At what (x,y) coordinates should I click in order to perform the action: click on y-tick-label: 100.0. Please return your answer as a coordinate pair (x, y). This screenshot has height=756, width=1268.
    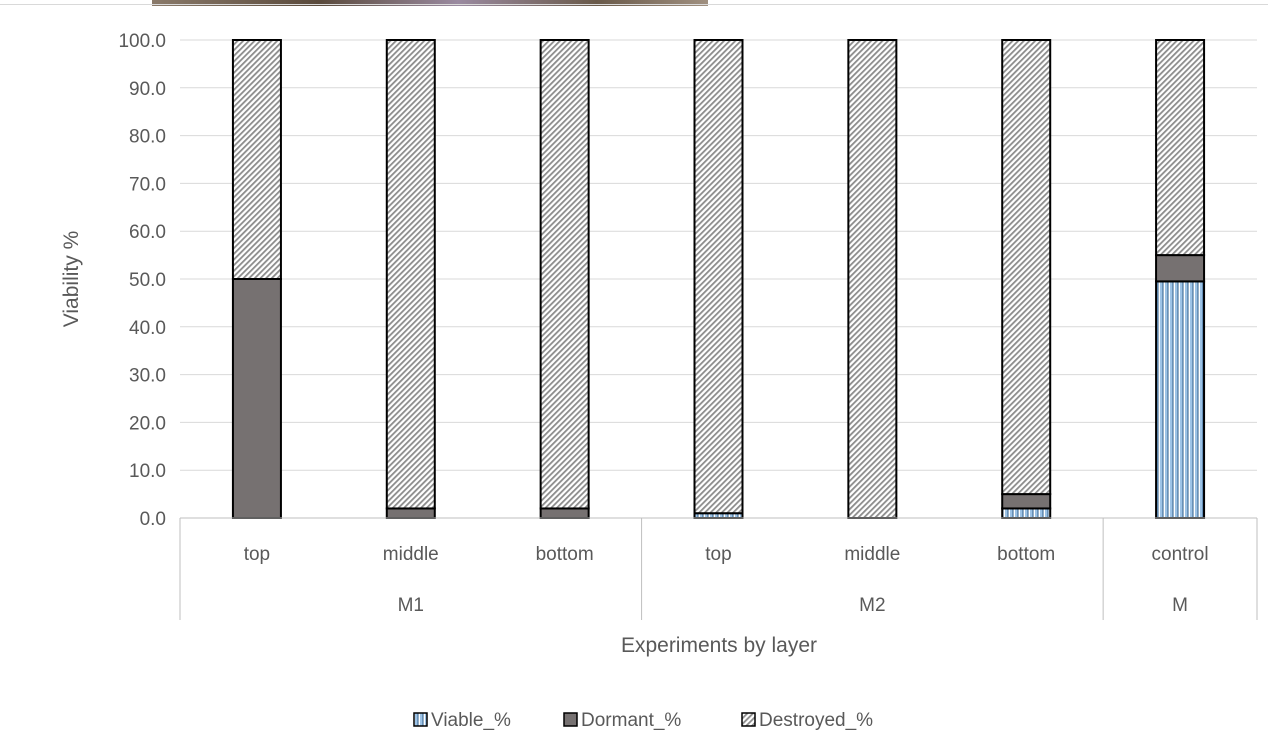
    Looking at the image, I should click on (142, 41).